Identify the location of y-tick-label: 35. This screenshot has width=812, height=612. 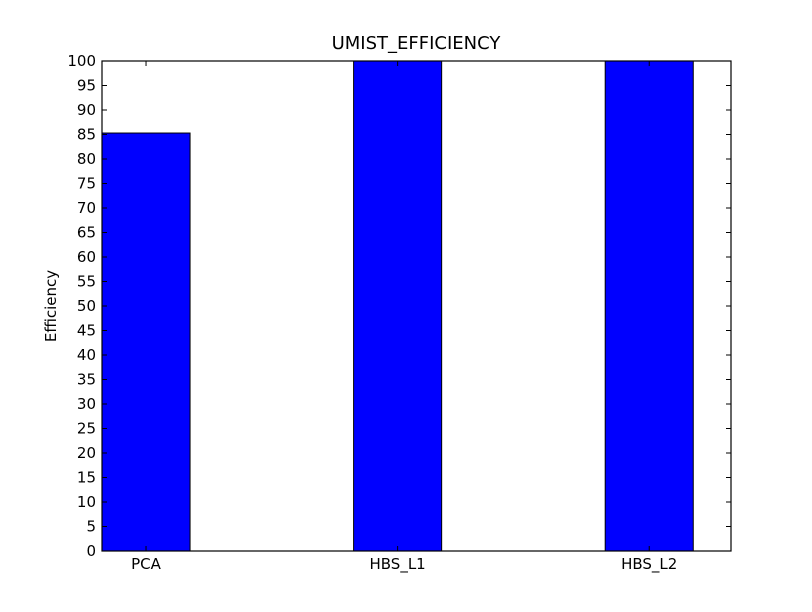
(86, 380).